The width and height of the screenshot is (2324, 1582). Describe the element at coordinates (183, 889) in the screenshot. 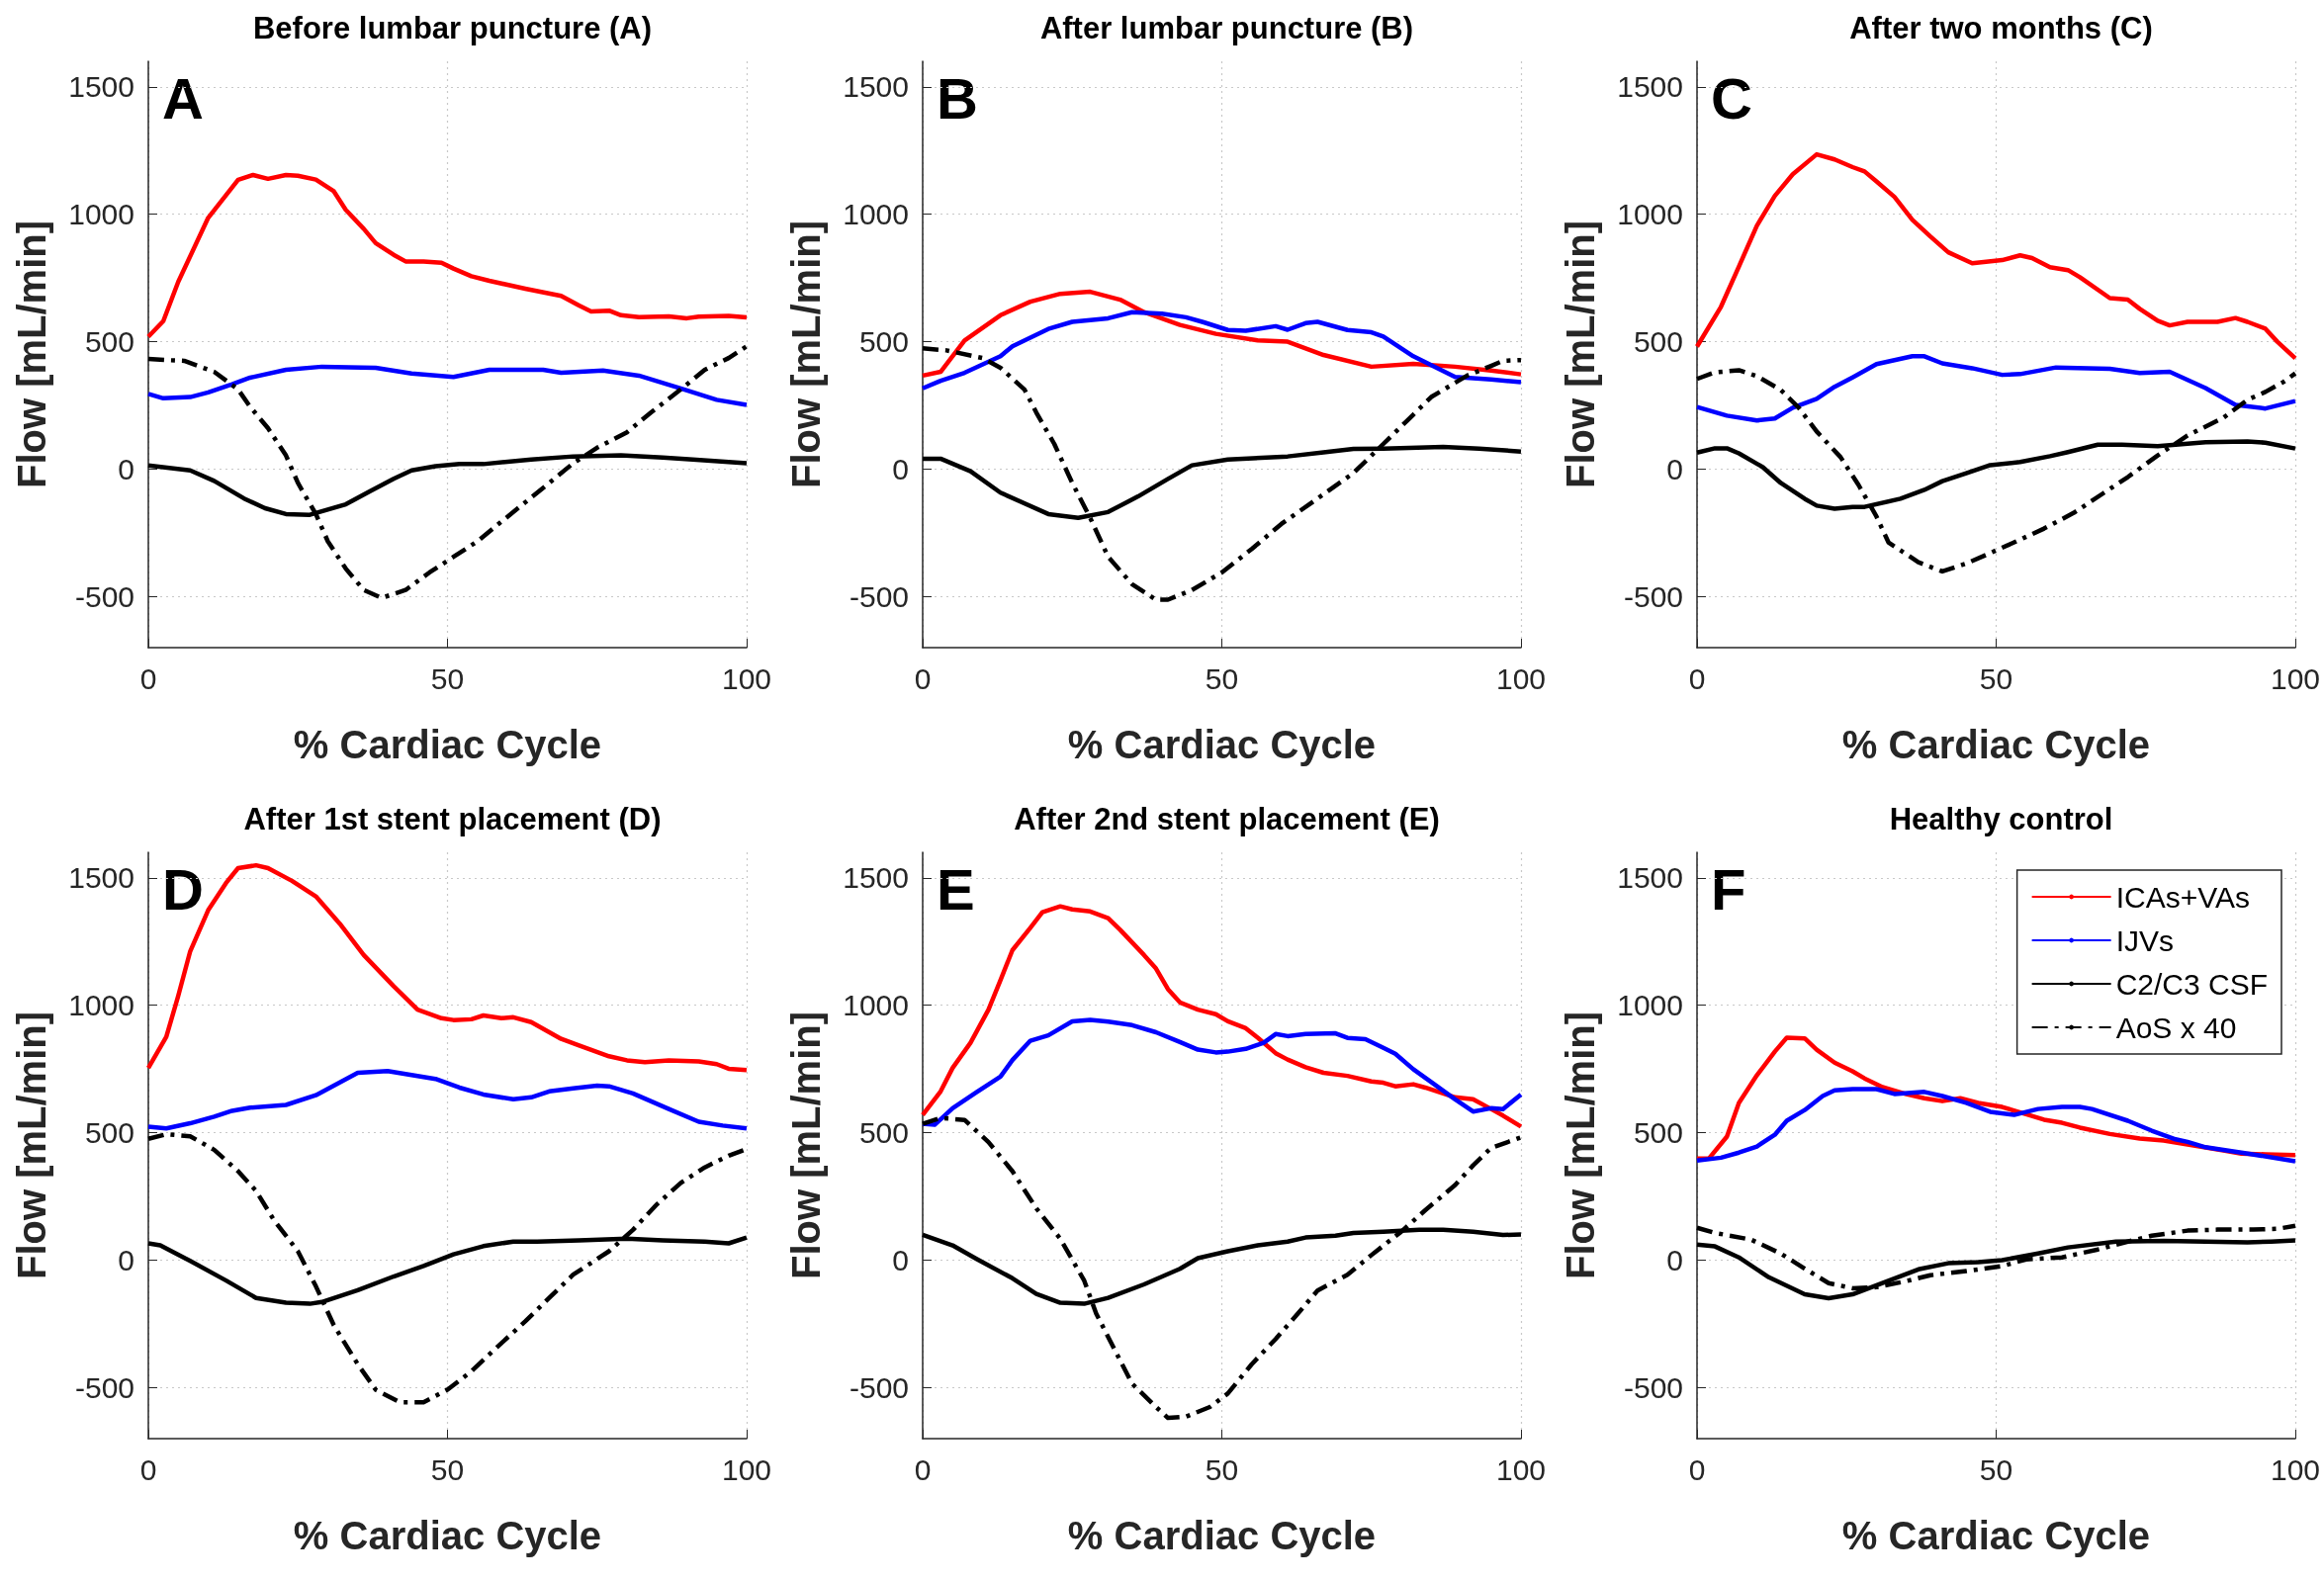

I see `annotation: D` at that location.